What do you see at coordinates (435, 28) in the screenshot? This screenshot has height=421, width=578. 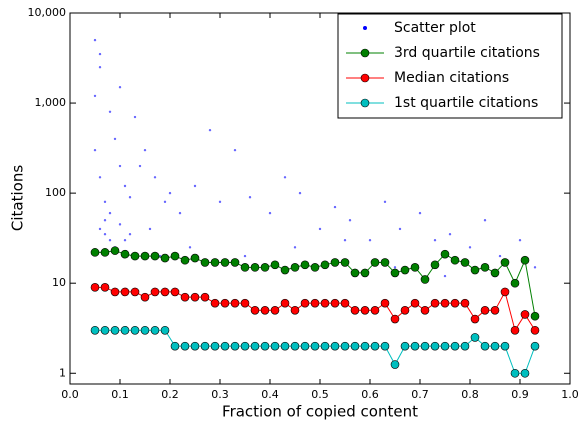 I see `legend-label: Scatter plot` at bounding box center [435, 28].